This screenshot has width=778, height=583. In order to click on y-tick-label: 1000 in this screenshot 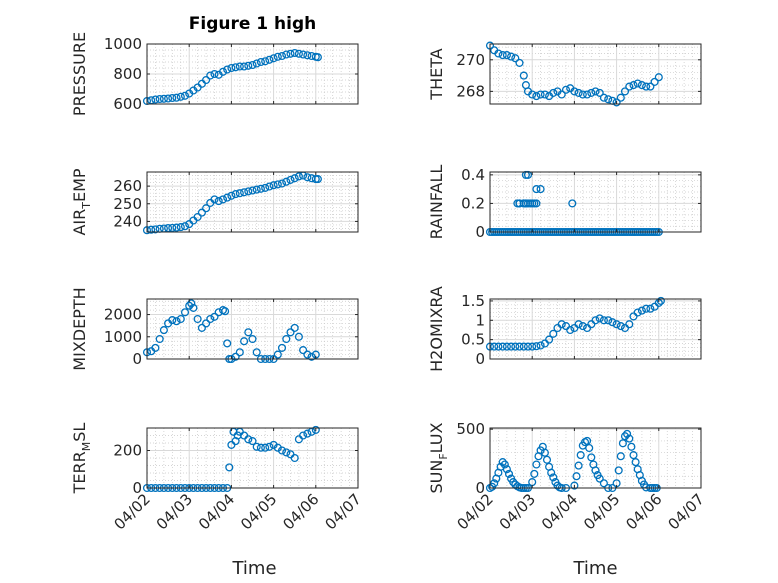, I will do `click(123, 44)`.